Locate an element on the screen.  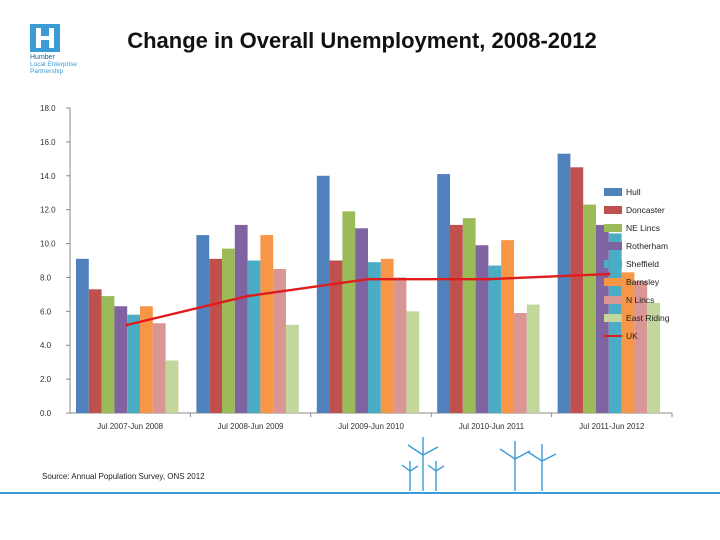
y-tick-label: 0.0 is located at coordinates (46, 413).